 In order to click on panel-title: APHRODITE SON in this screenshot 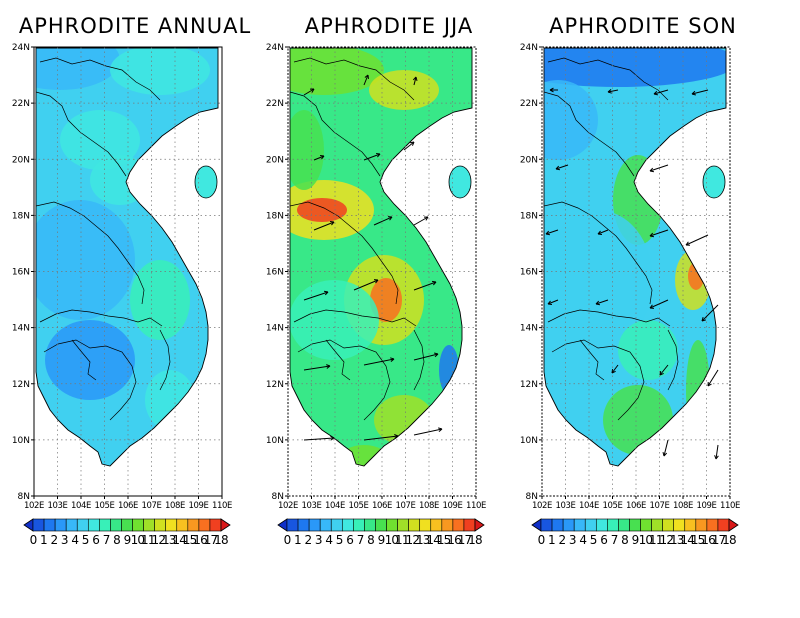, I will do `click(643, 26)`.